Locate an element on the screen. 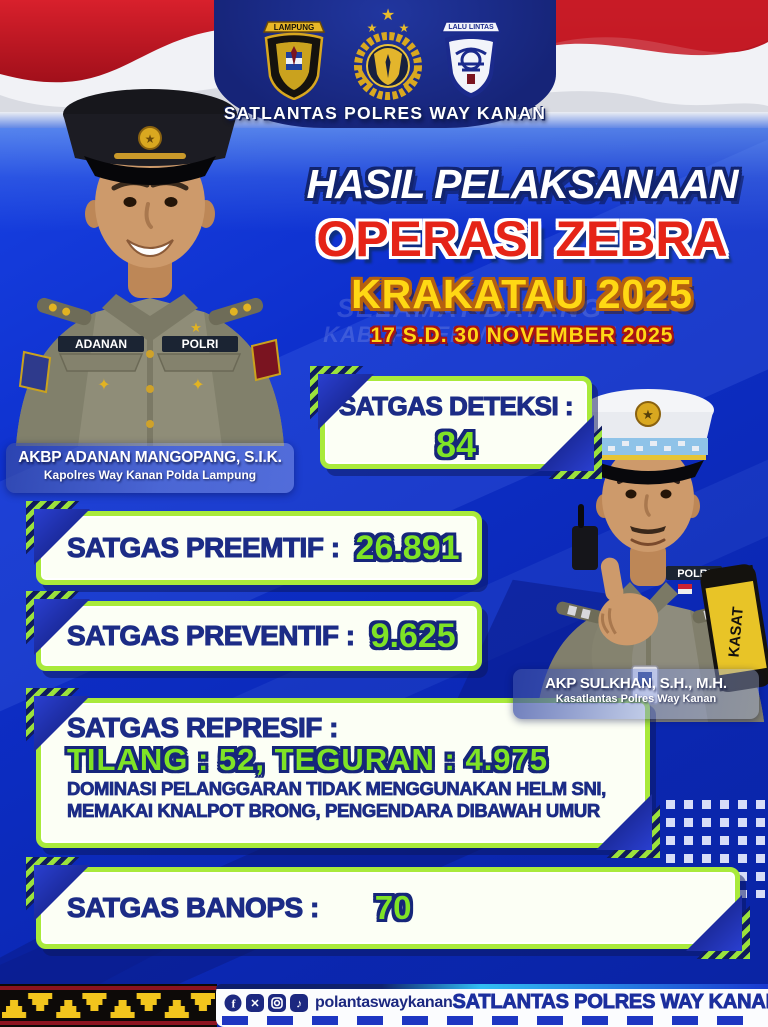 This screenshot has height=1027, width=768. footer-dashed-line is located at coordinates (492, 1020).